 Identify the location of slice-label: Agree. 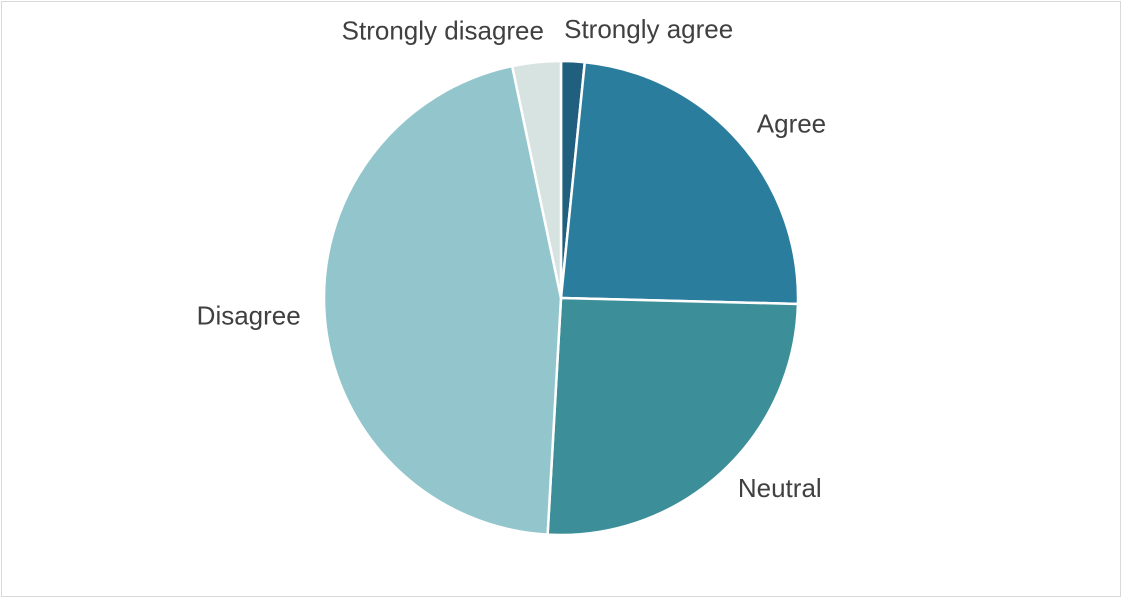
(791, 123).